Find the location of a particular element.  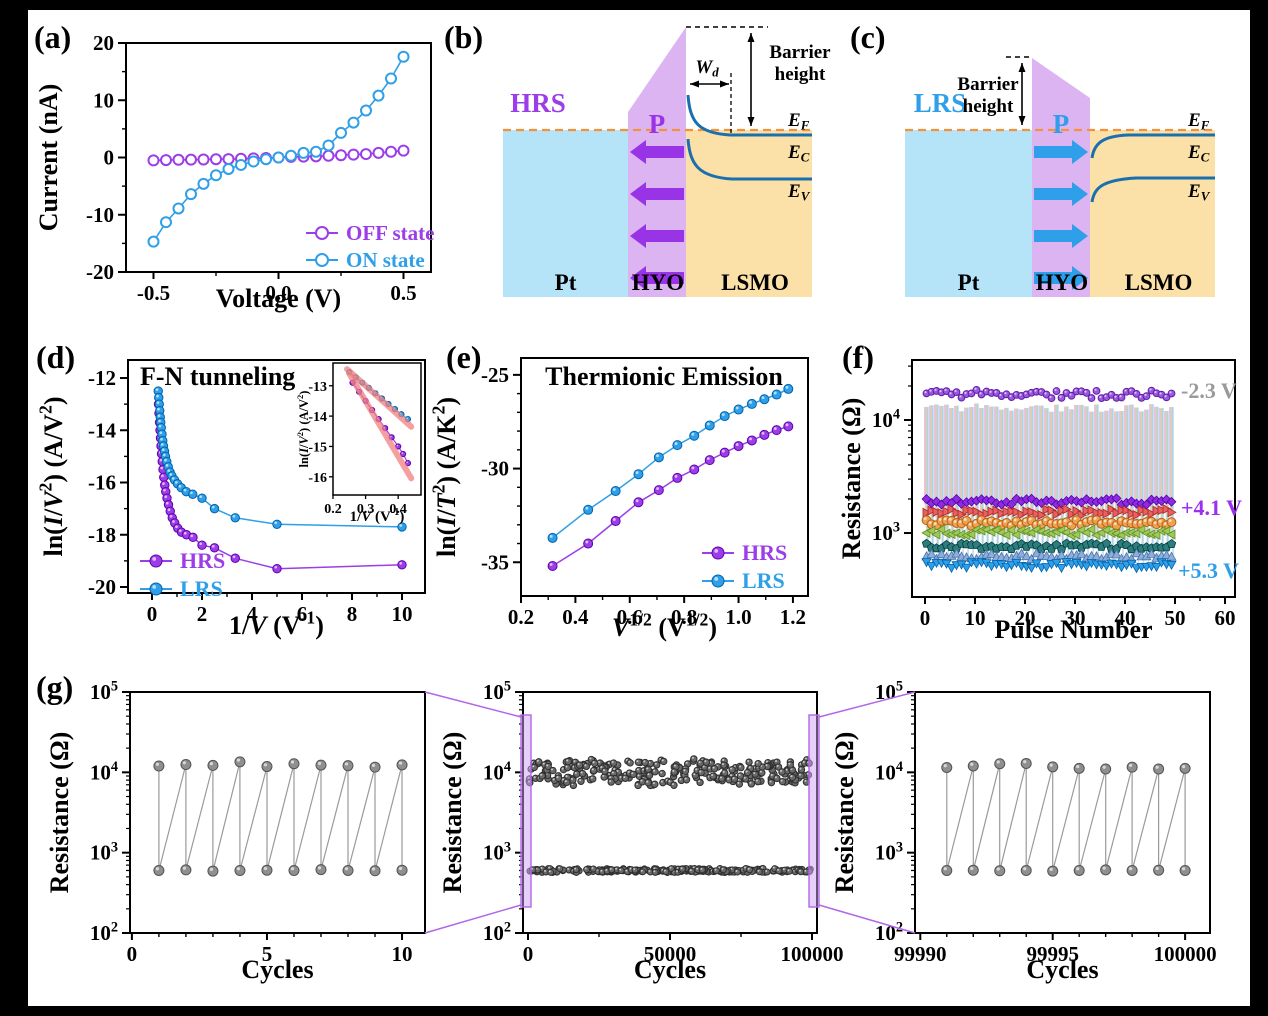

lsmo-layer is located at coordinates (1152, 213).